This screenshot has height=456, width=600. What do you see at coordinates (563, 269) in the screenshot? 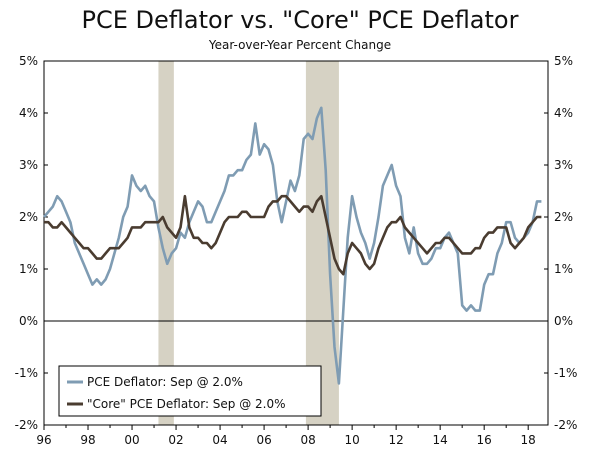
I see `y-tick-label-right: 1%` at bounding box center [563, 269].